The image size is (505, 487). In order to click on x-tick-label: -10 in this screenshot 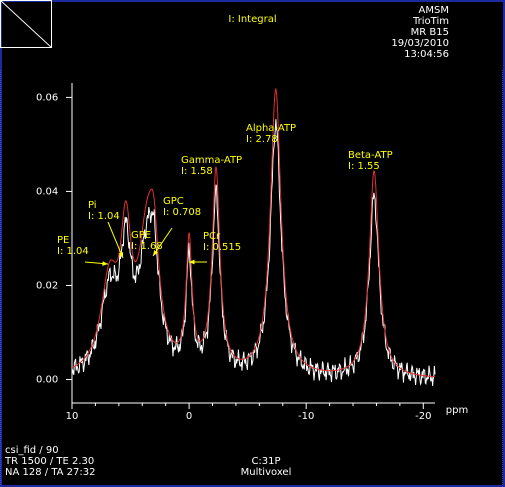, I will do `click(306, 416)`.